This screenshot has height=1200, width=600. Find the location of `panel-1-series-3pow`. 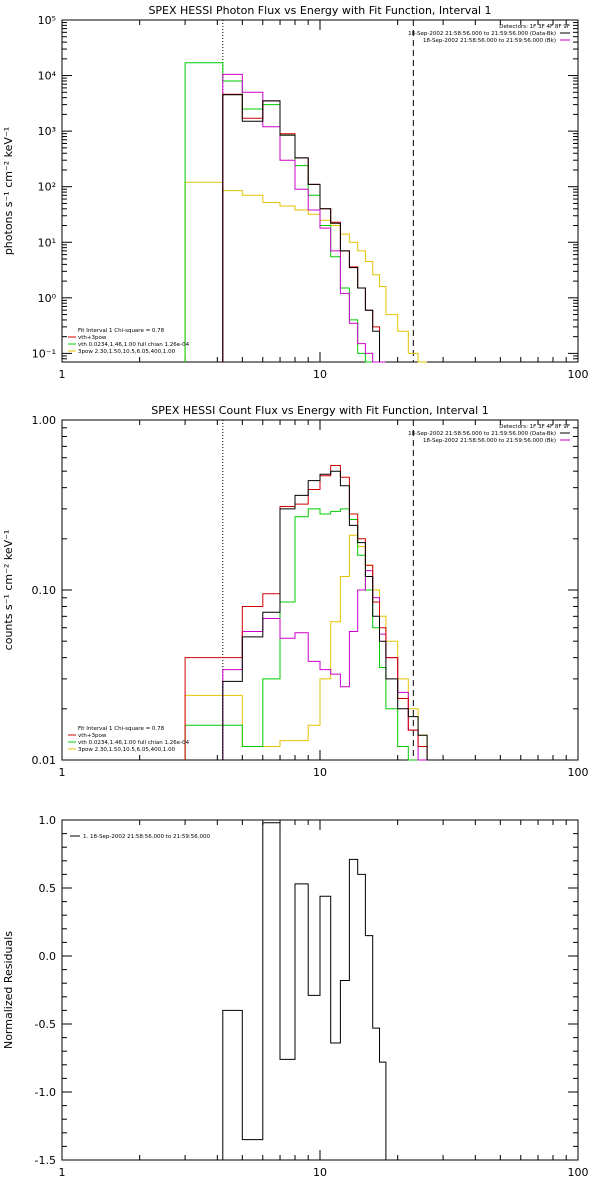

panel-1-series-3pow is located at coordinates (306, 272).